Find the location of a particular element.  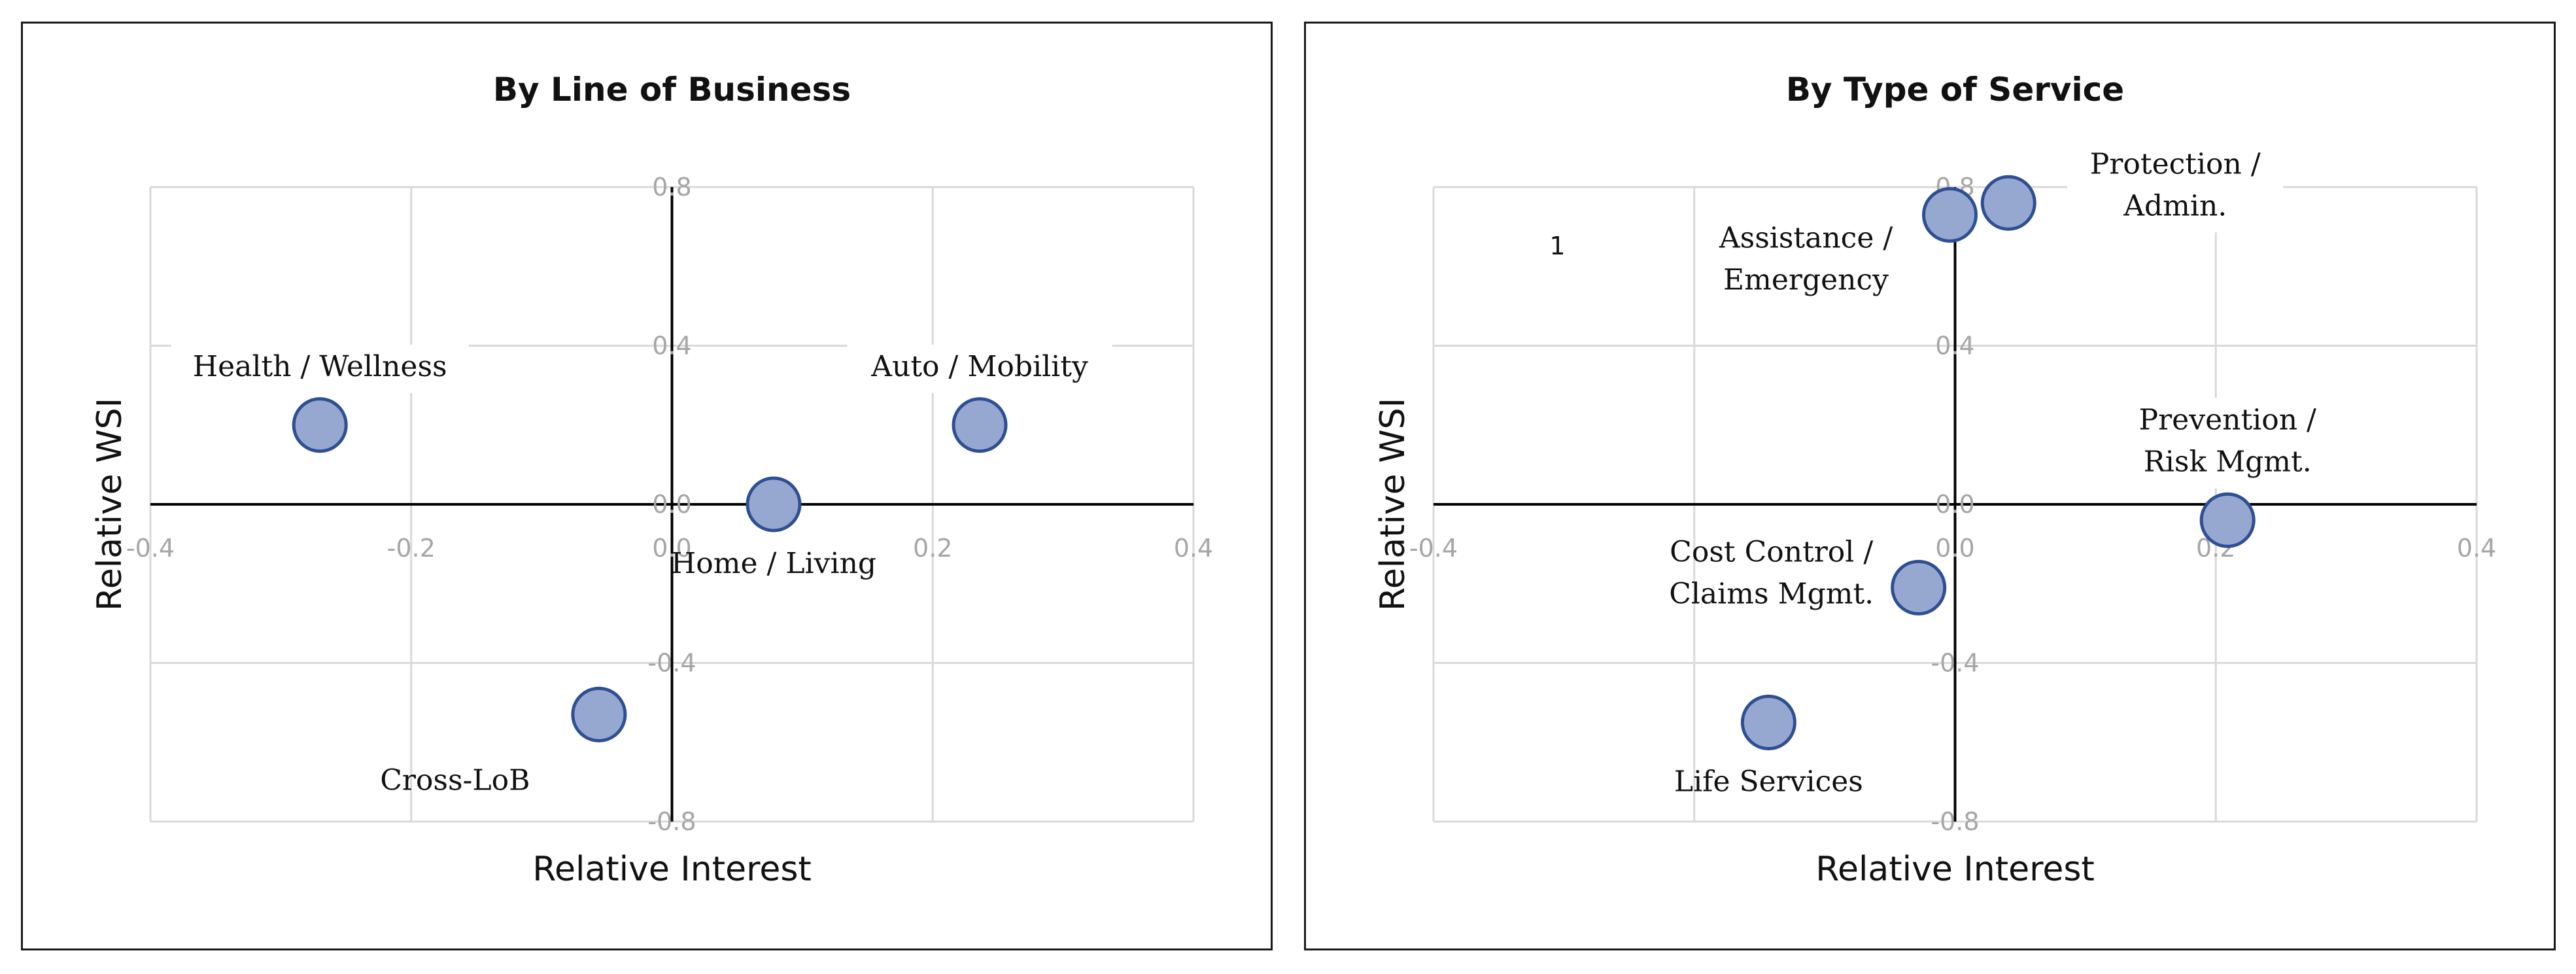

point-label: Emergency is located at coordinates (1806, 279).